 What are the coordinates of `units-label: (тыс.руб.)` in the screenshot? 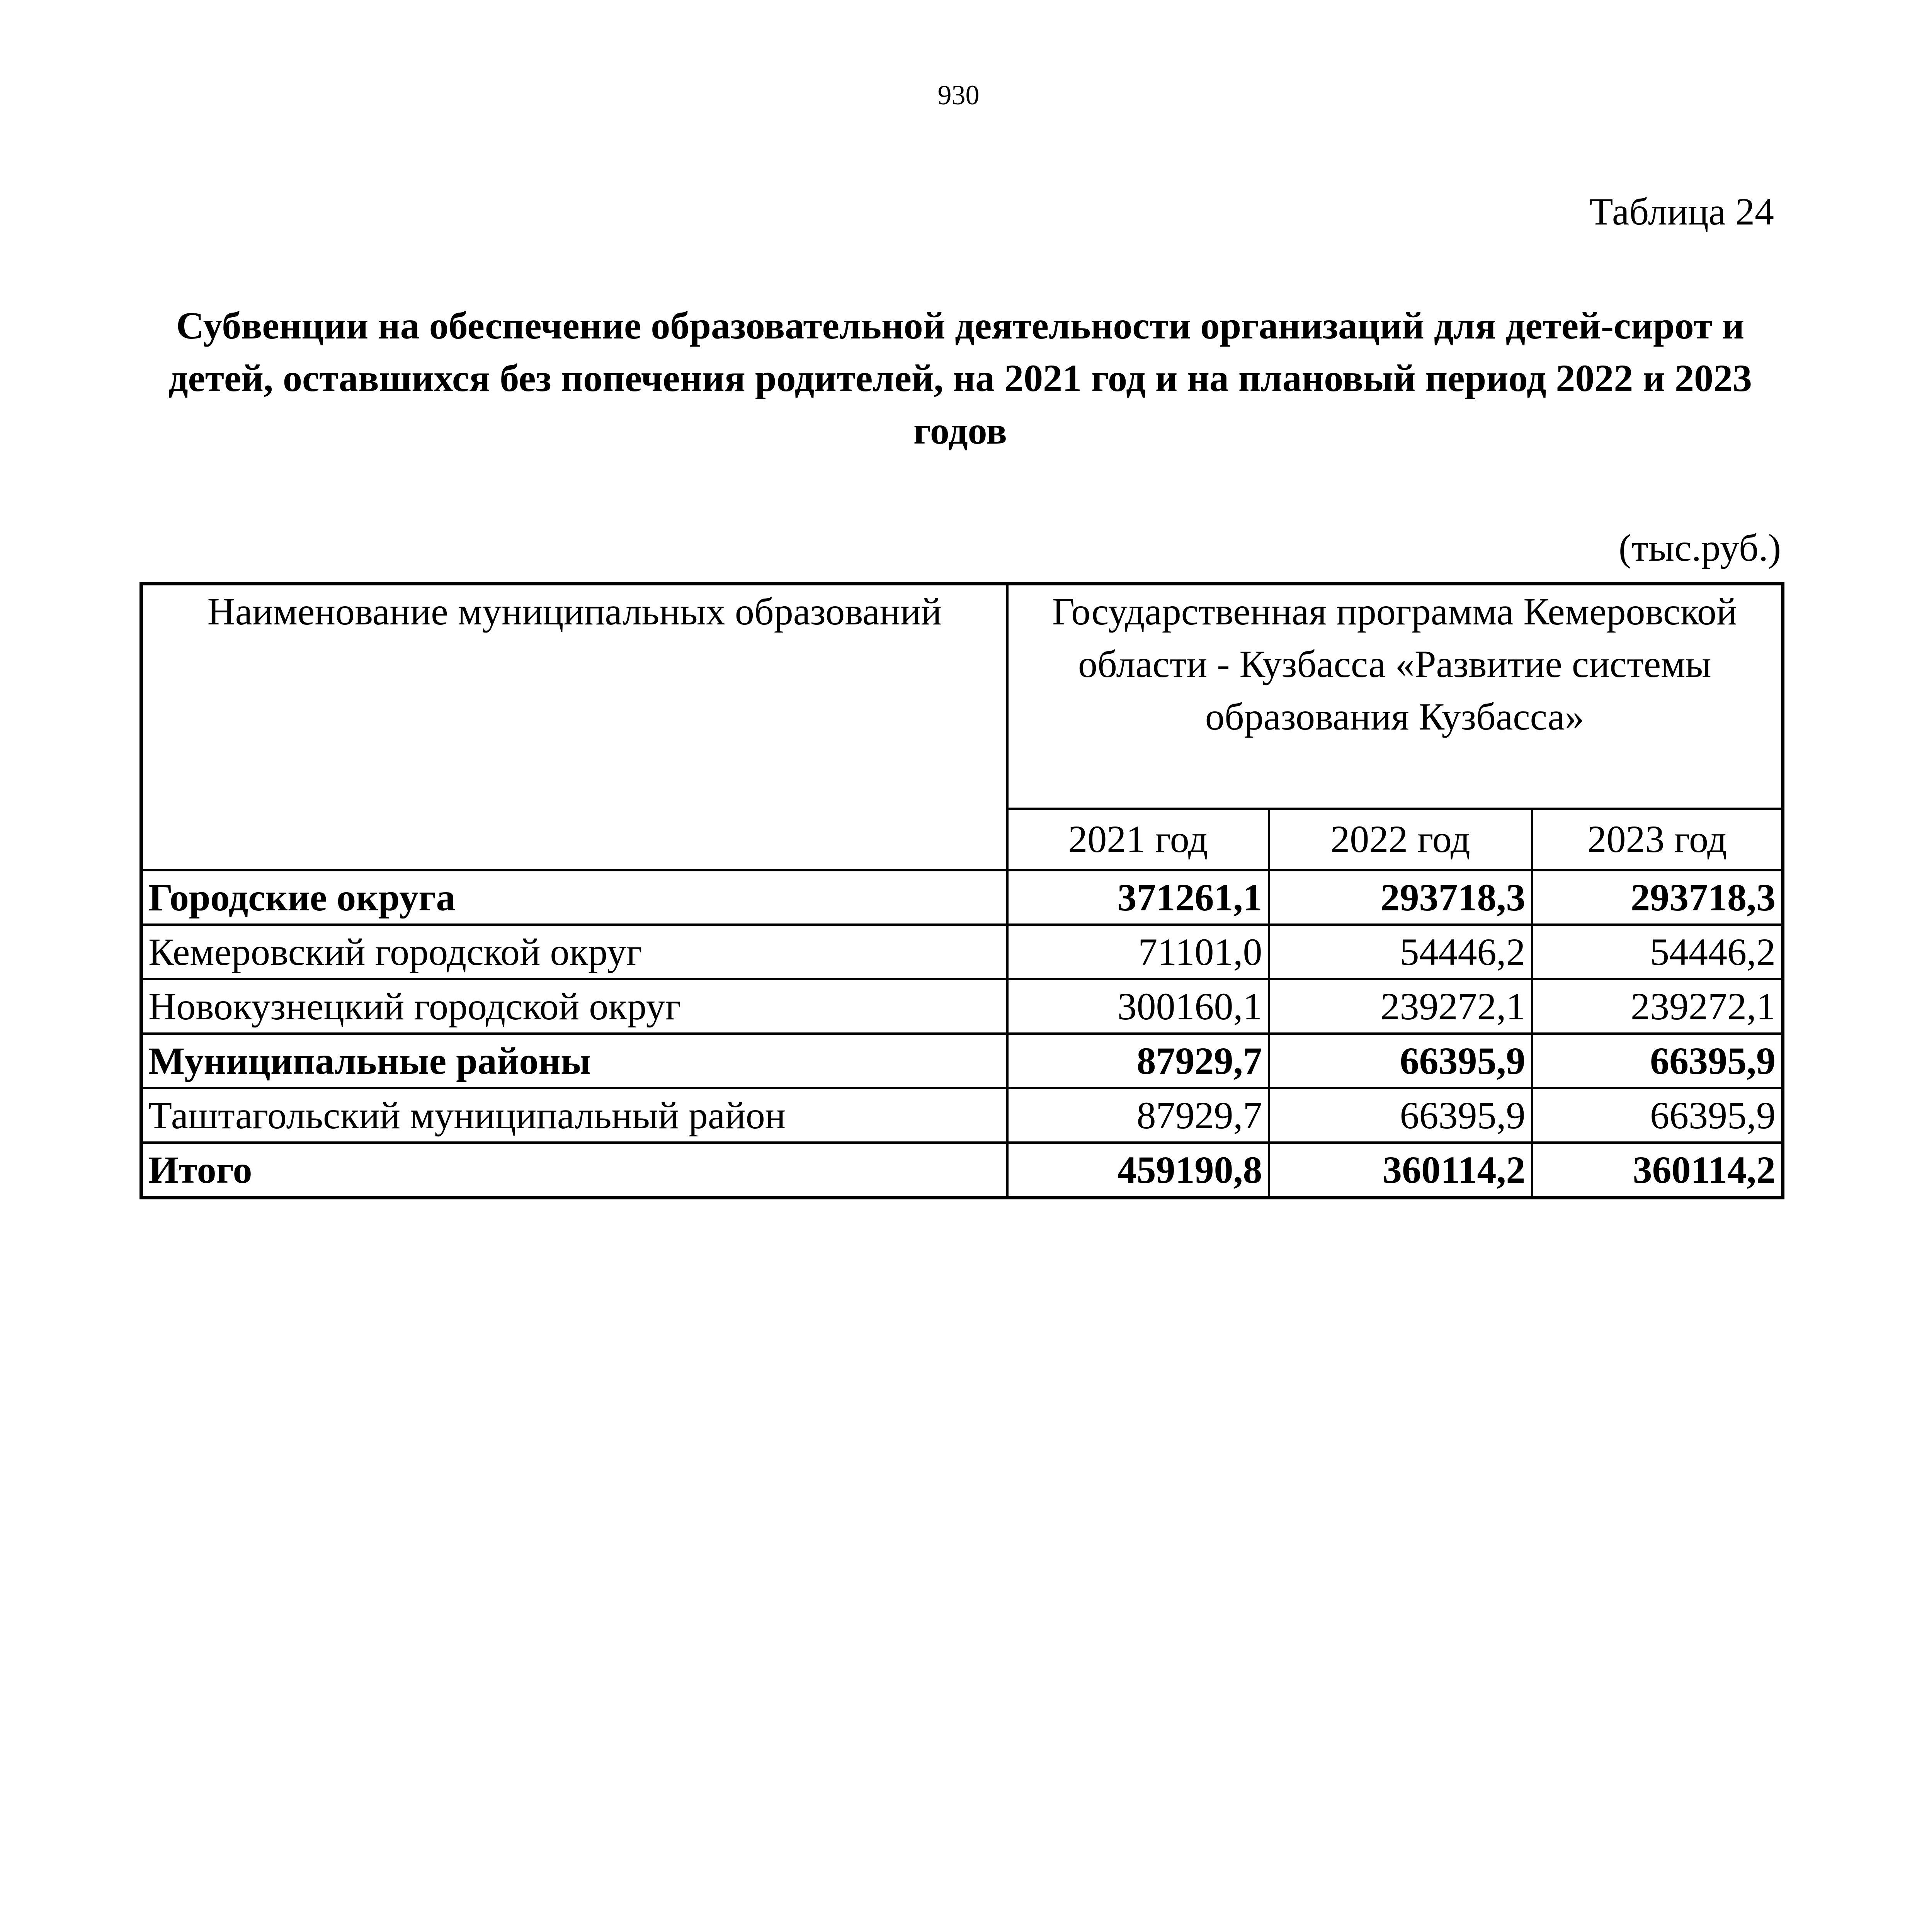 It's located at (1700, 547).